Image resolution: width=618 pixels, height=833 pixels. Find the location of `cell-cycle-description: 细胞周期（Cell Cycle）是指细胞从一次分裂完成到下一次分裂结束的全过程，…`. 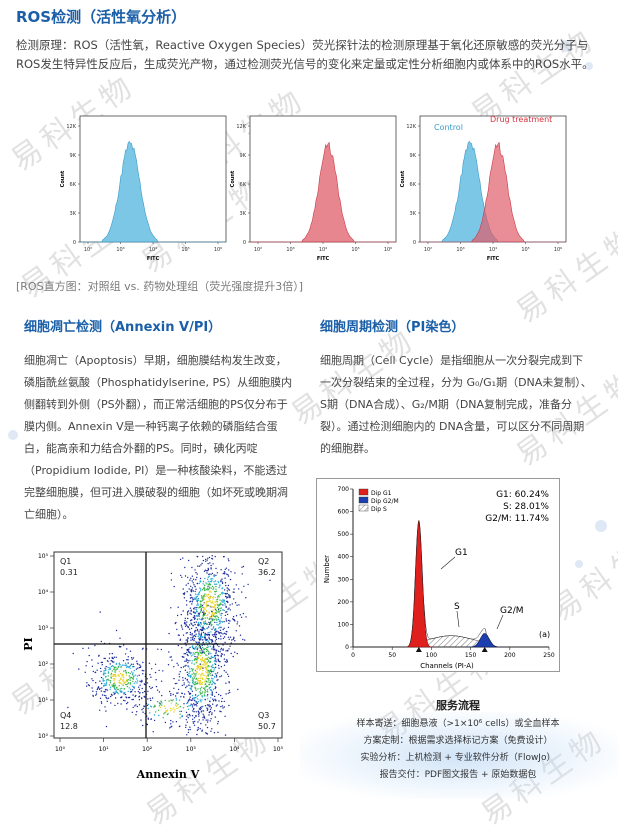

cell-cycle-description: 细胞周期（Cell Cycle）是指细胞从一次分裂完成到下一次分裂结束的全过程，… is located at coordinates (456, 404).